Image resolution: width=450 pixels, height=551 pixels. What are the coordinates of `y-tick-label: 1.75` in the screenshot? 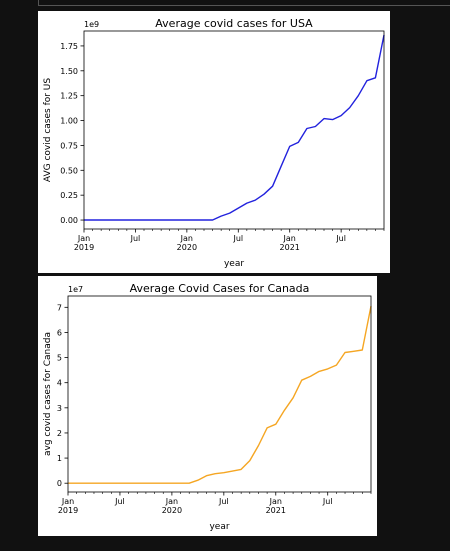 It's located at (69, 46).